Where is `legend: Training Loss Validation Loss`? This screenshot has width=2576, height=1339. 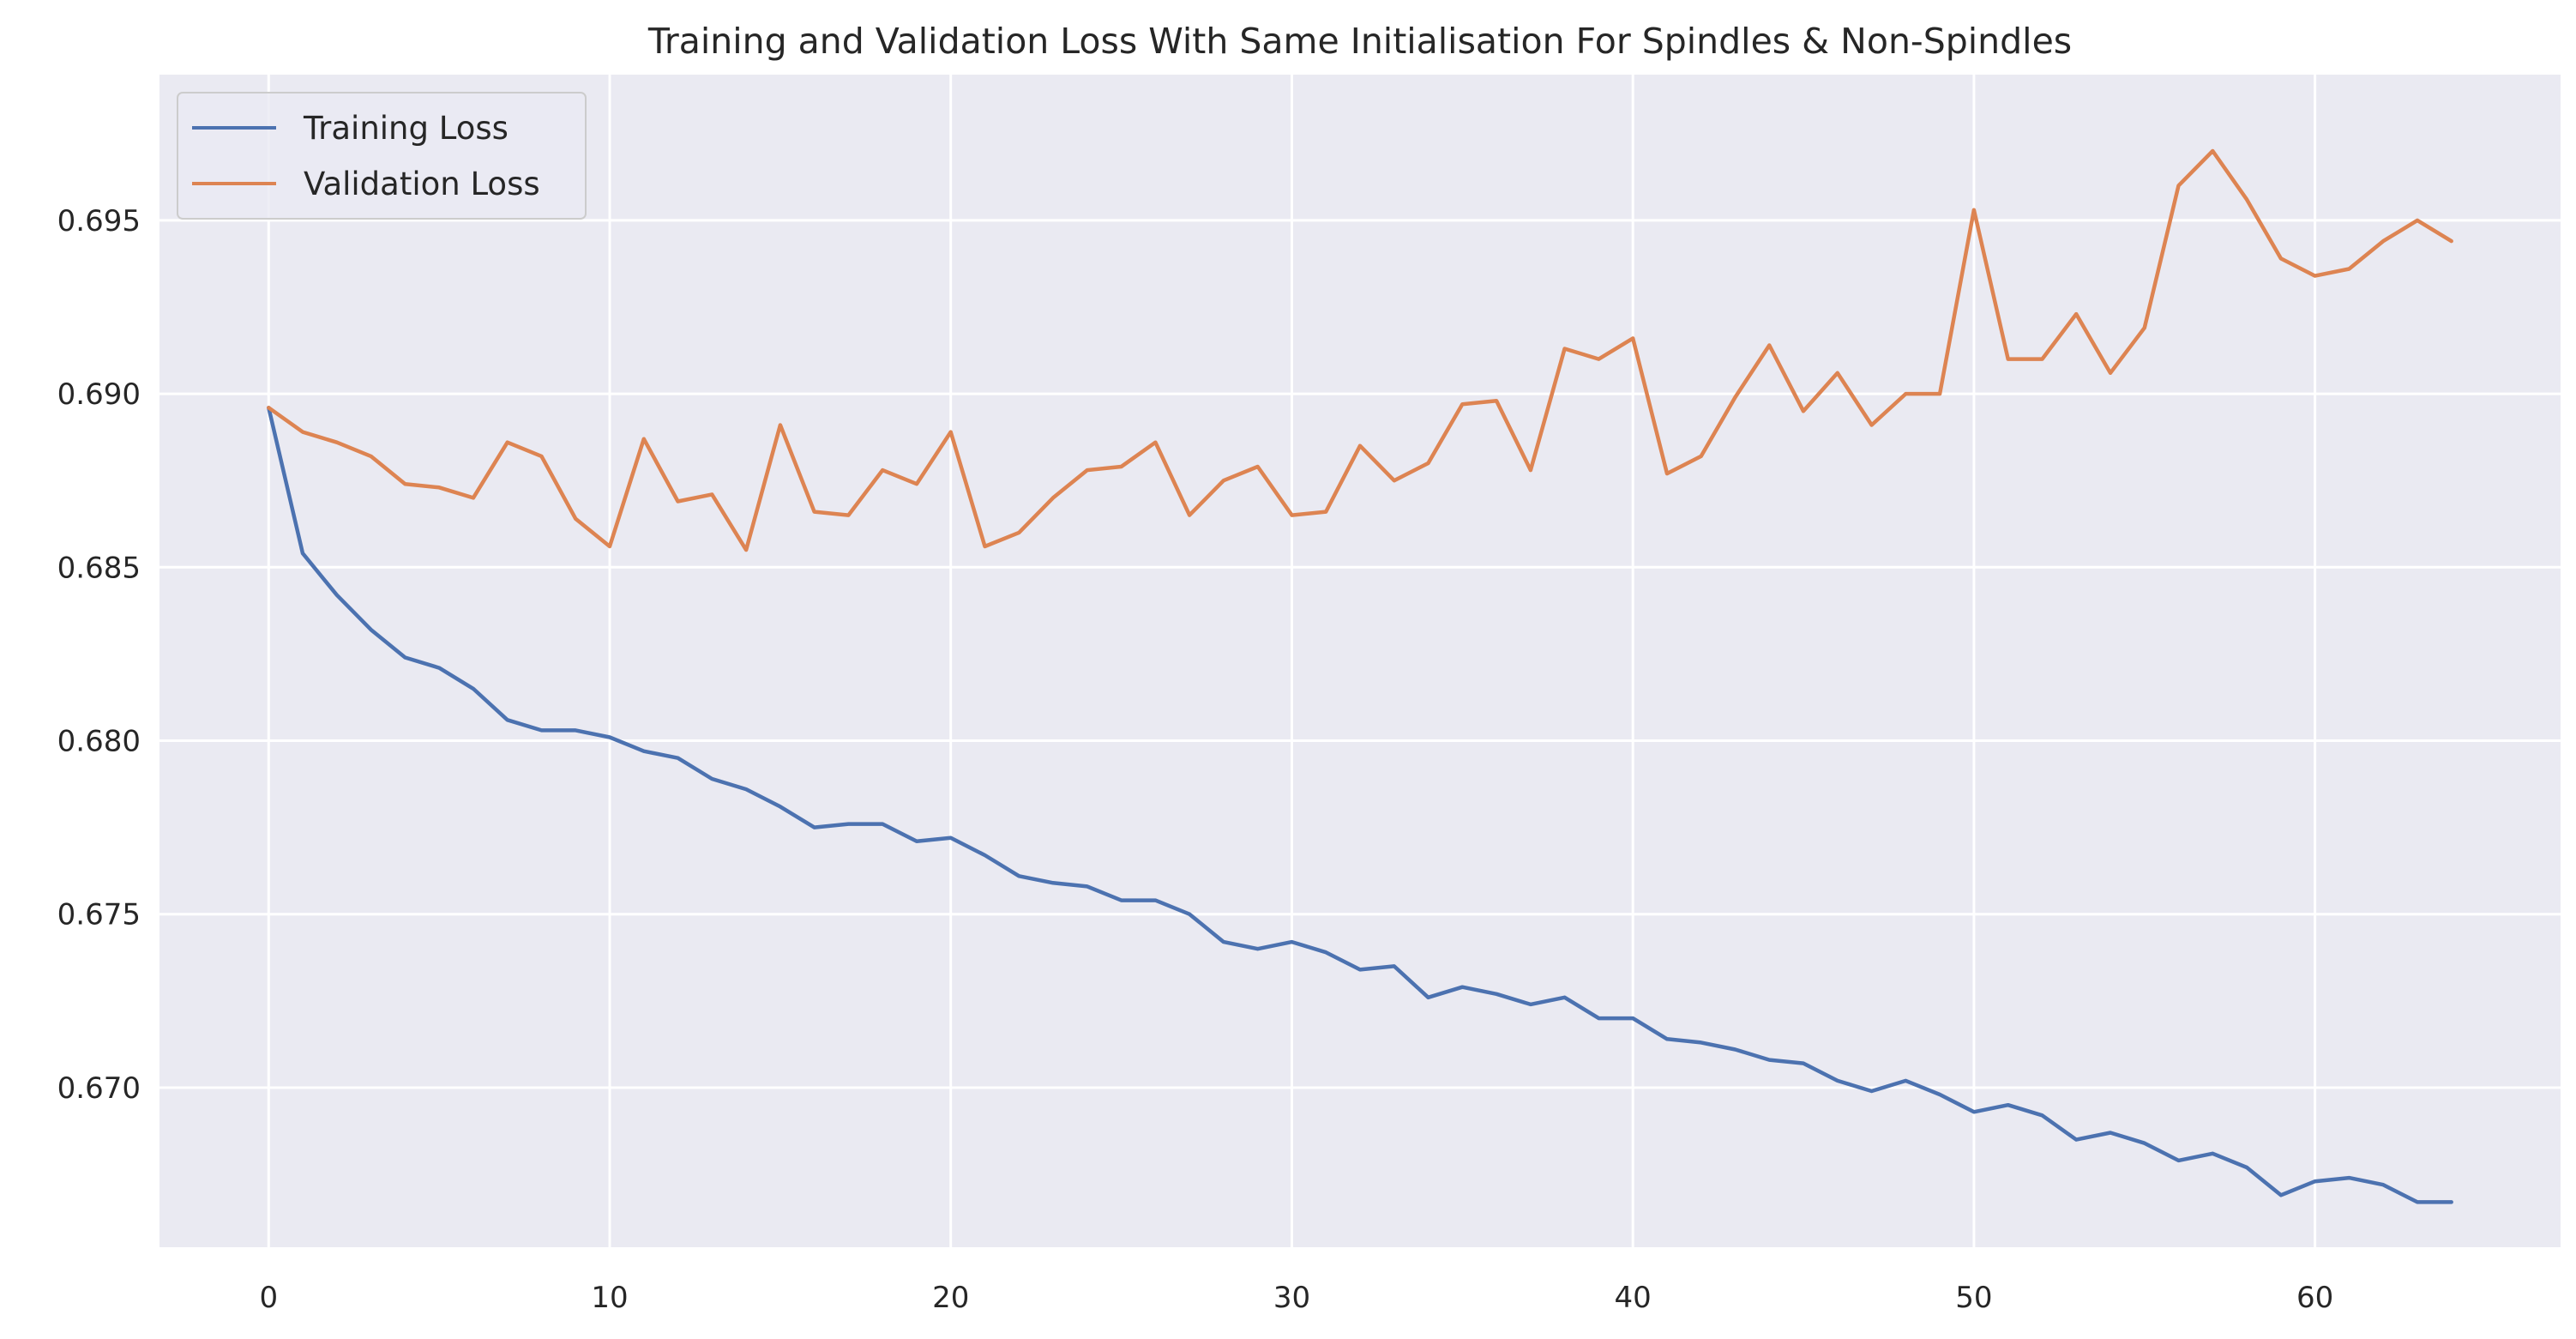 legend: Training Loss Validation Loss is located at coordinates (382, 156).